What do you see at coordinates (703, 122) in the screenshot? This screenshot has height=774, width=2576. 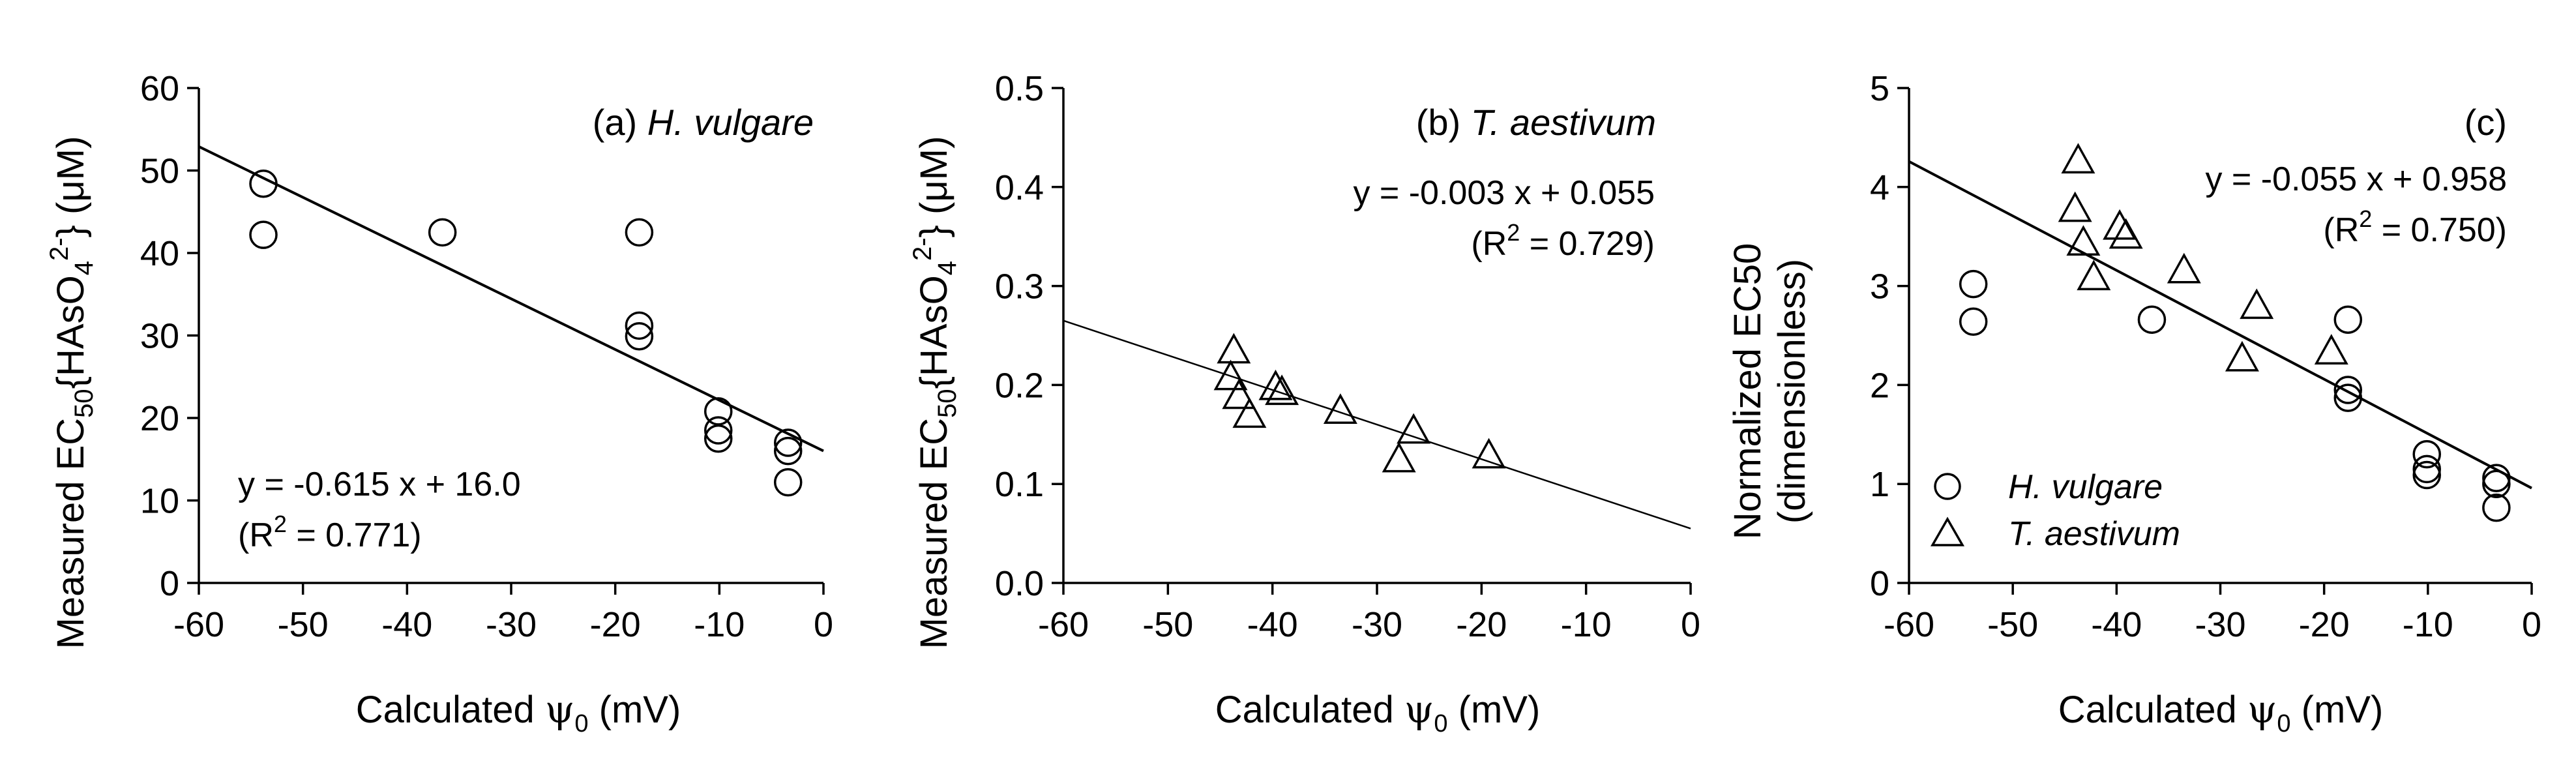 I see `panel-a-label: (a) H. vulgare` at bounding box center [703, 122].